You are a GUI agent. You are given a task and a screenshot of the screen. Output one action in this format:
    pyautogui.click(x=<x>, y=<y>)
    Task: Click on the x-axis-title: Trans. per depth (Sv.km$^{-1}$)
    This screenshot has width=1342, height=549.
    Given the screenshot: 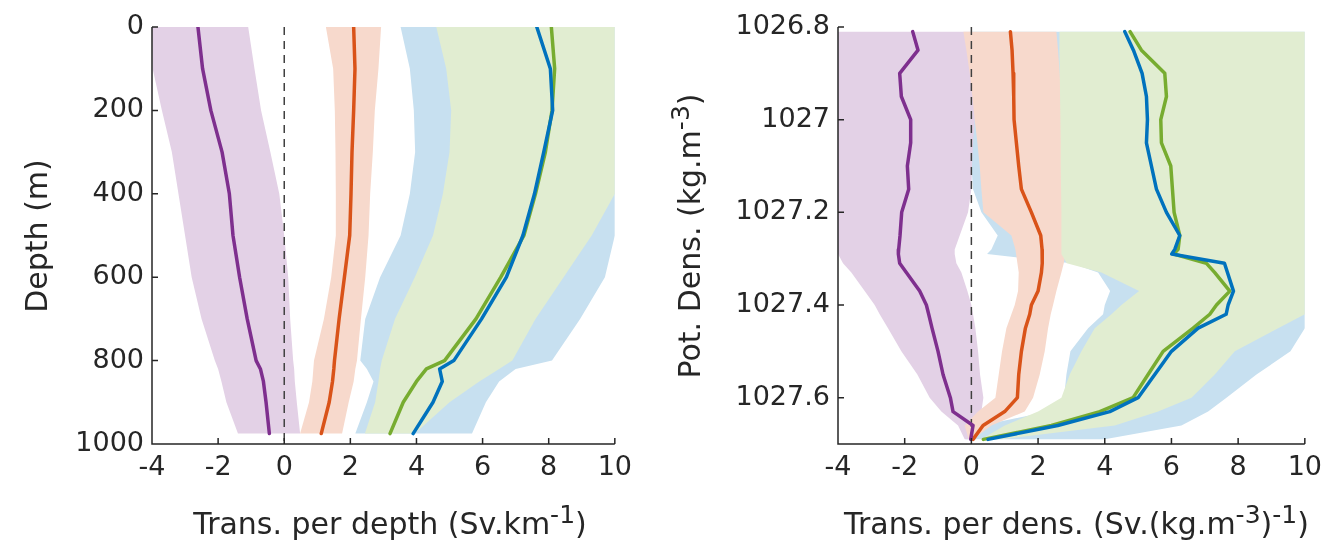 What is the action you would take?
    pyautogui.click(x=390, y=520)
    